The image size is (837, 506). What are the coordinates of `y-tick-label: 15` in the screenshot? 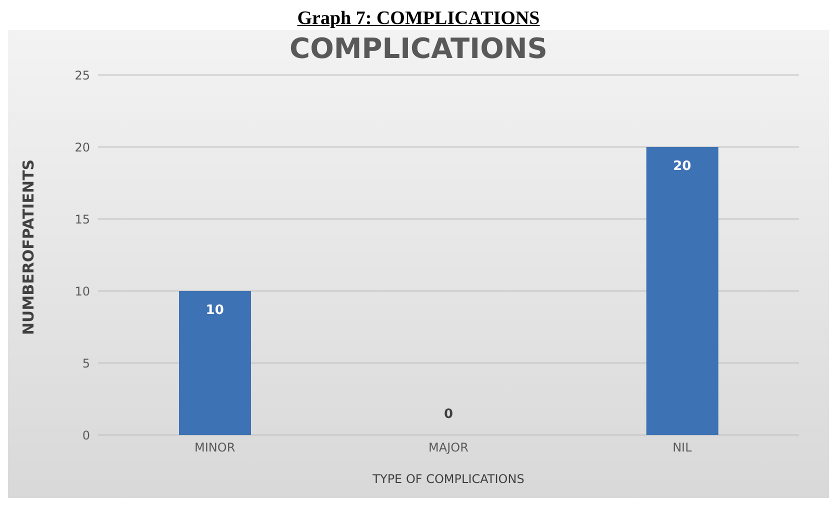 It's located at (82, 219).